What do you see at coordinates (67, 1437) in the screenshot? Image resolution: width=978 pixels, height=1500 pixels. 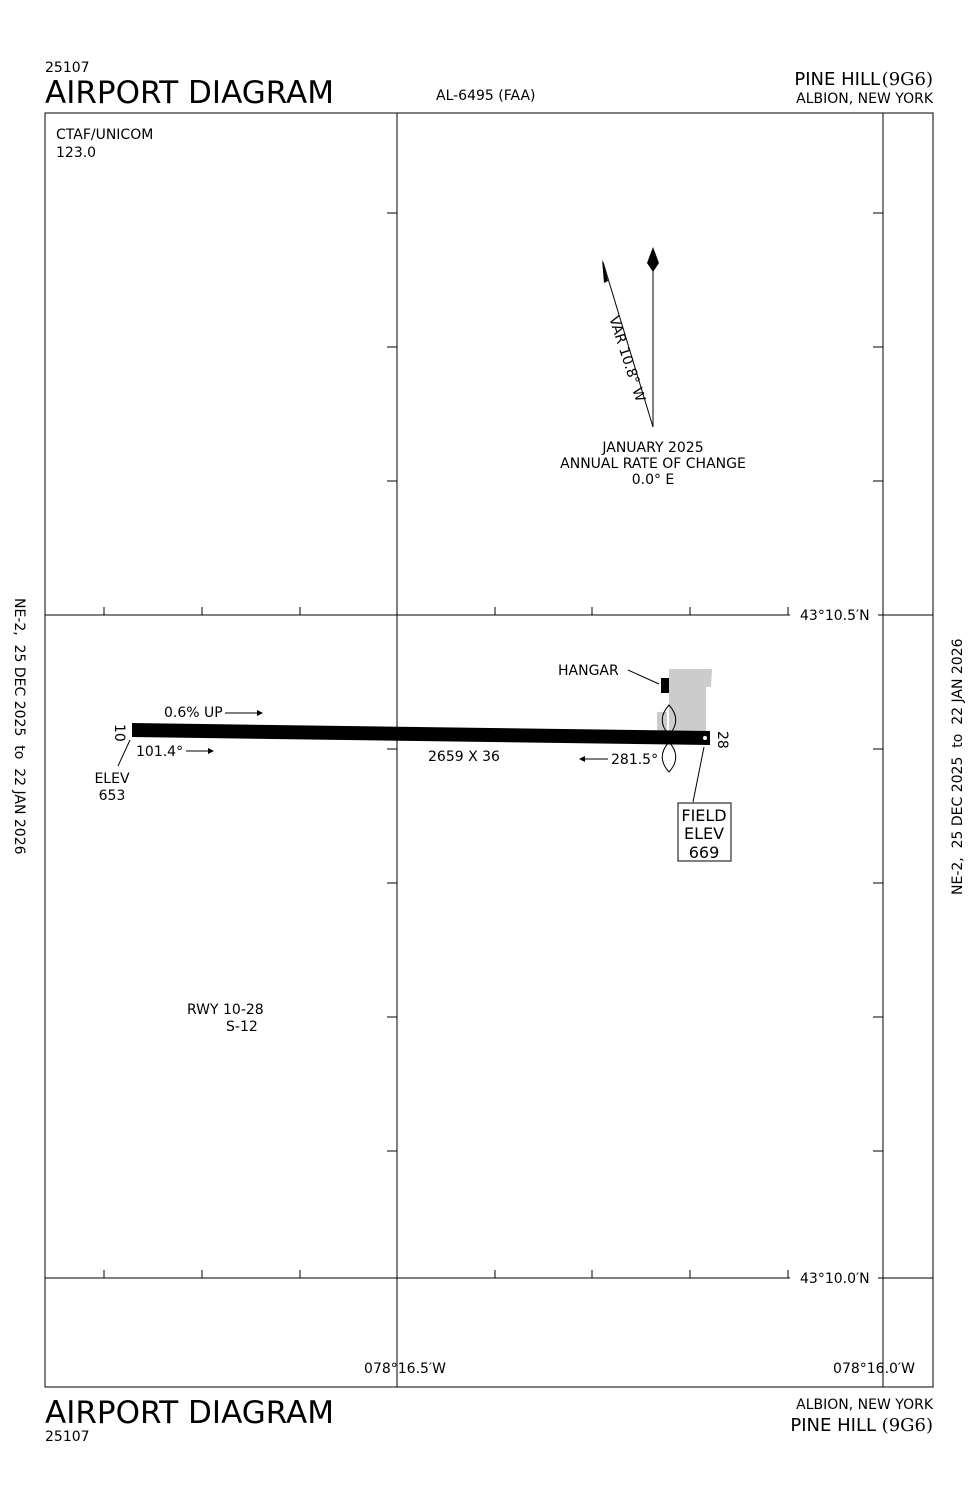 I see `footer-chart-id: 25107` at bounding box center [67, 1437].